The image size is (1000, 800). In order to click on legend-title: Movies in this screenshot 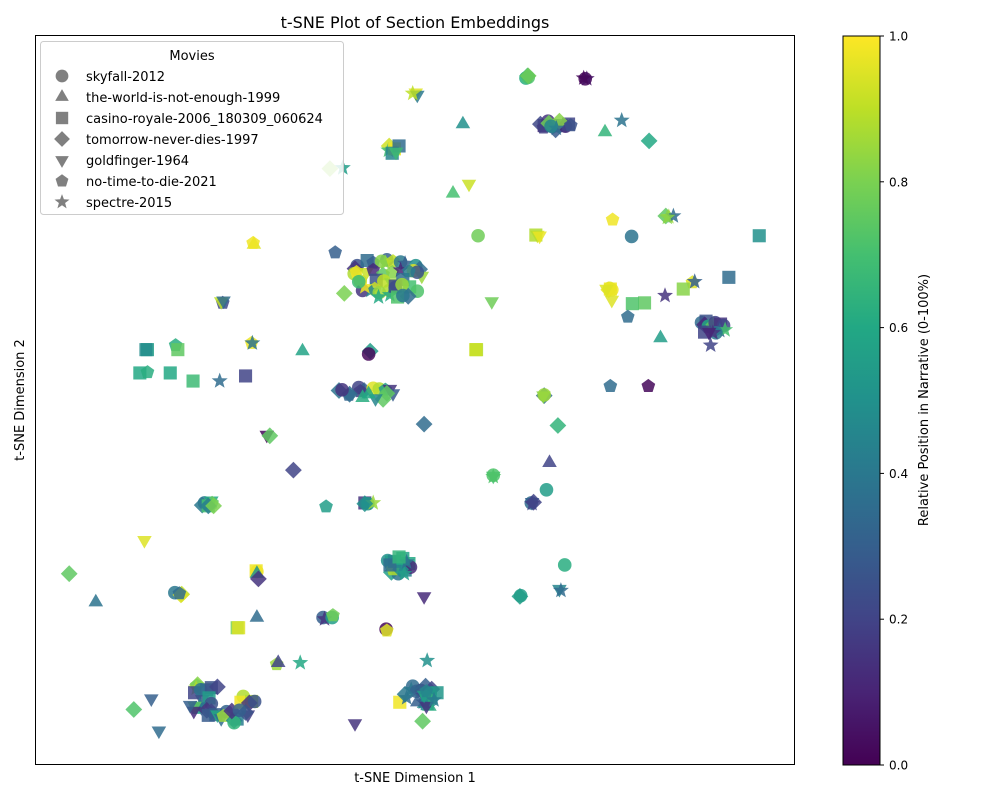, I will do `click(191, 56)`.